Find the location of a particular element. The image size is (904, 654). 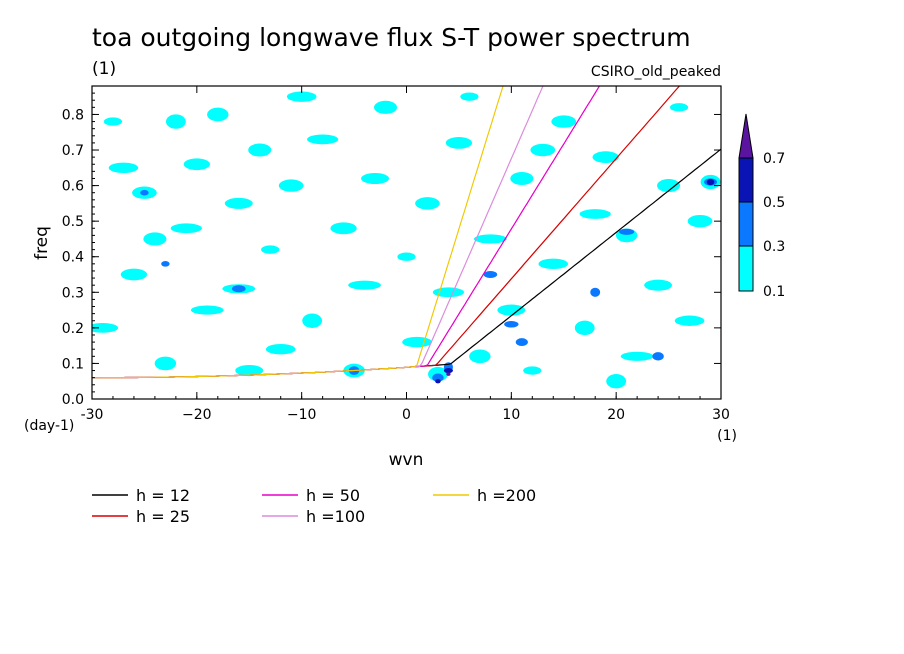

x-unit-label: (1) is located at coordinates (727, 436).